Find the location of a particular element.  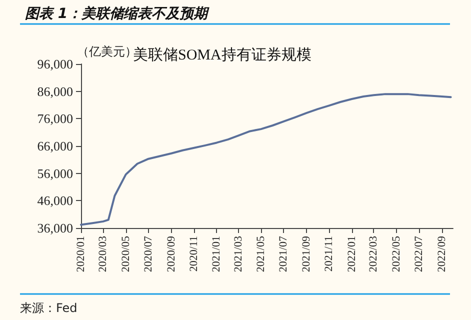

x-tick-label: 2022/07 is located at coordinates (418, 254).